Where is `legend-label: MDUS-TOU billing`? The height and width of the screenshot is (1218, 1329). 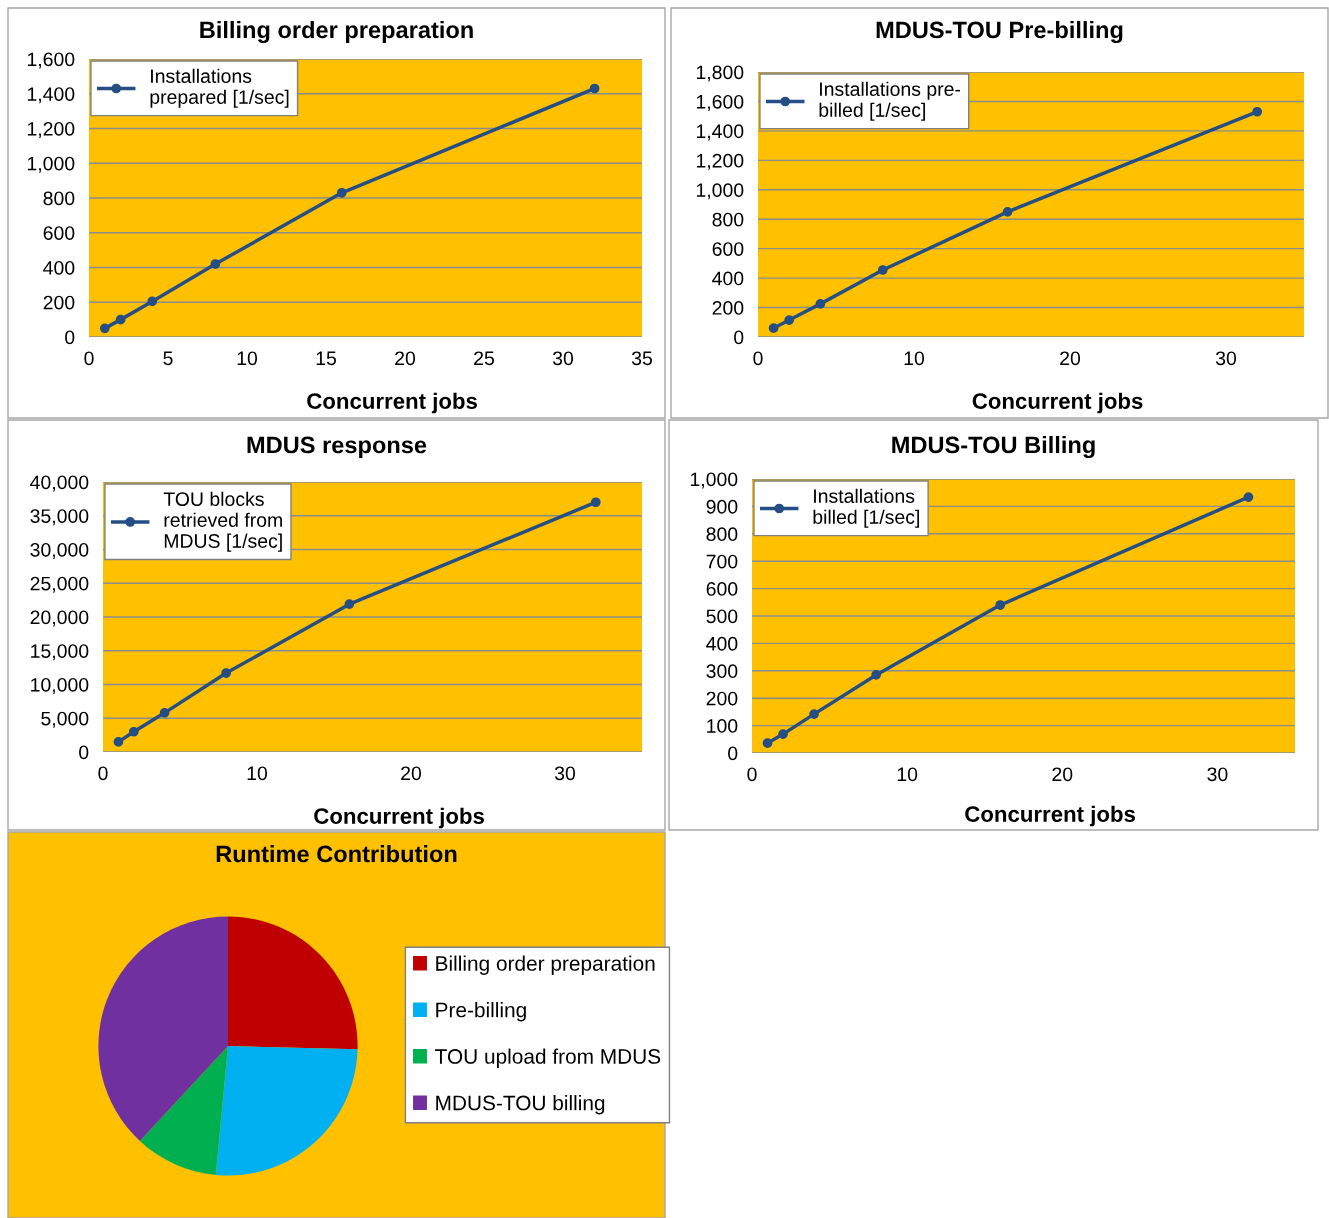 legend-label: MDUS-TOU billing is located at coordinates (520, 1105).